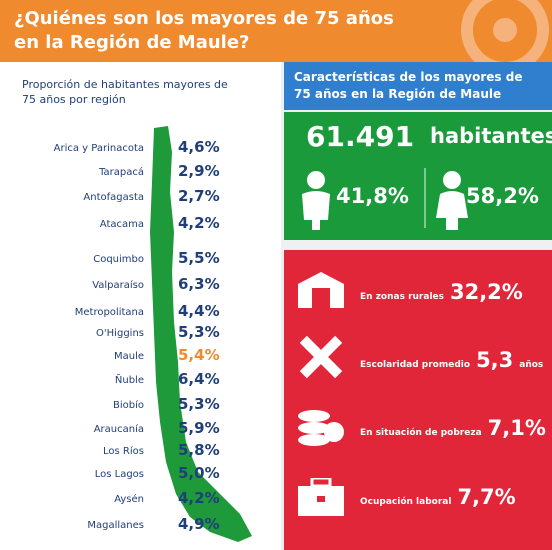 Image resolution: width=552 pixels, height=550 pixels. I want to click on subtitle: Proporción de habitantes mayores de, so click(125, 84).